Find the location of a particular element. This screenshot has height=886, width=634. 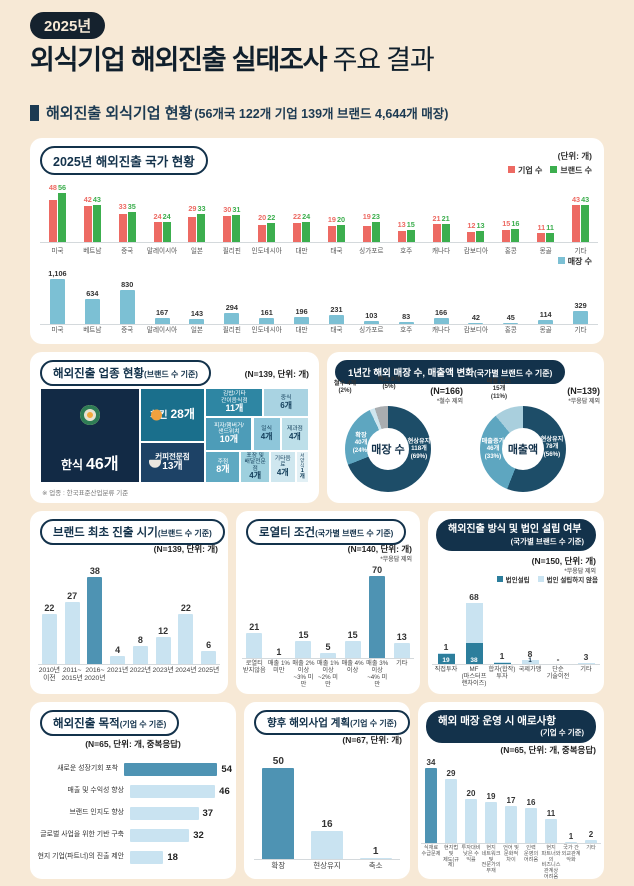

bar-values: 43 43 is located at coordinates (580, 199).